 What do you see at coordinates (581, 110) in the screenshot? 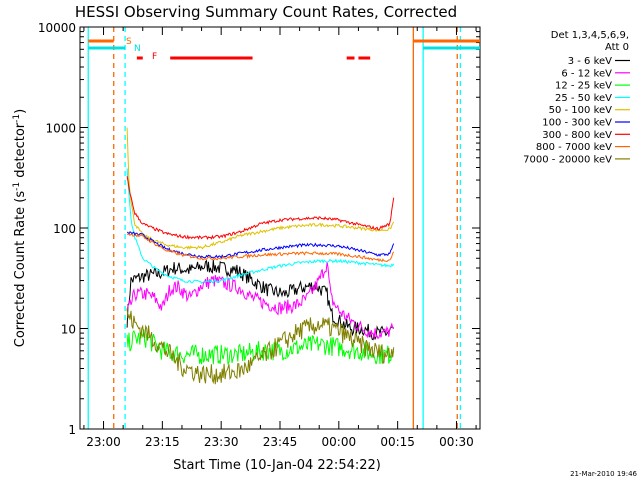
I see `legend-label-4: 50 - 100 keV` at bounding box center [581, 110].